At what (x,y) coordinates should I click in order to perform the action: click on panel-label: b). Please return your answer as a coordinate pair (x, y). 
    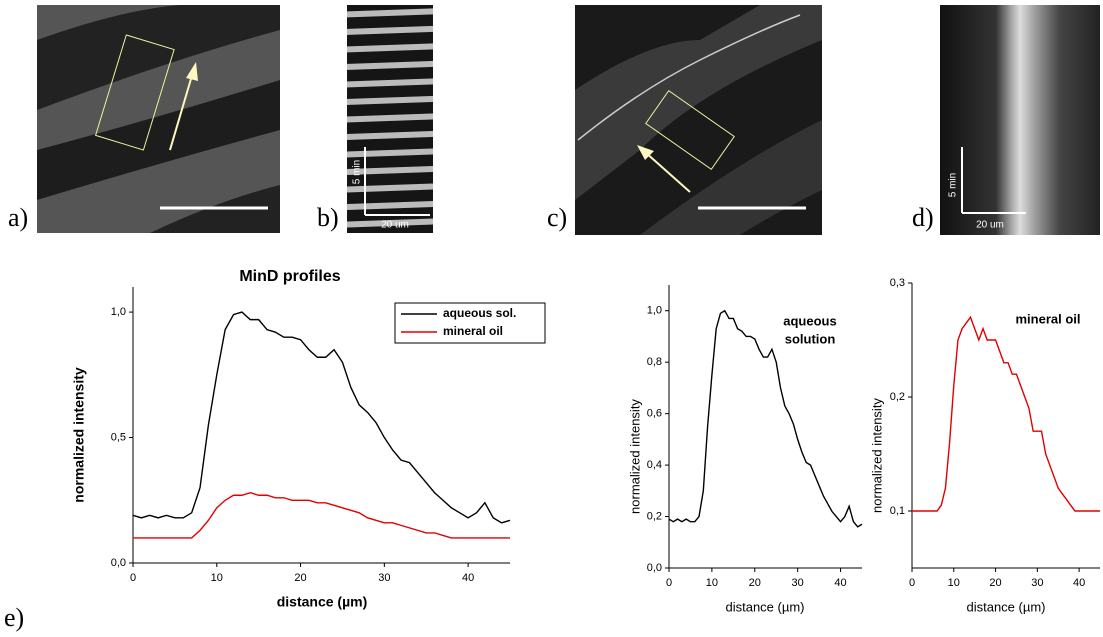
    Looking at the image, I should click on (328, 217).